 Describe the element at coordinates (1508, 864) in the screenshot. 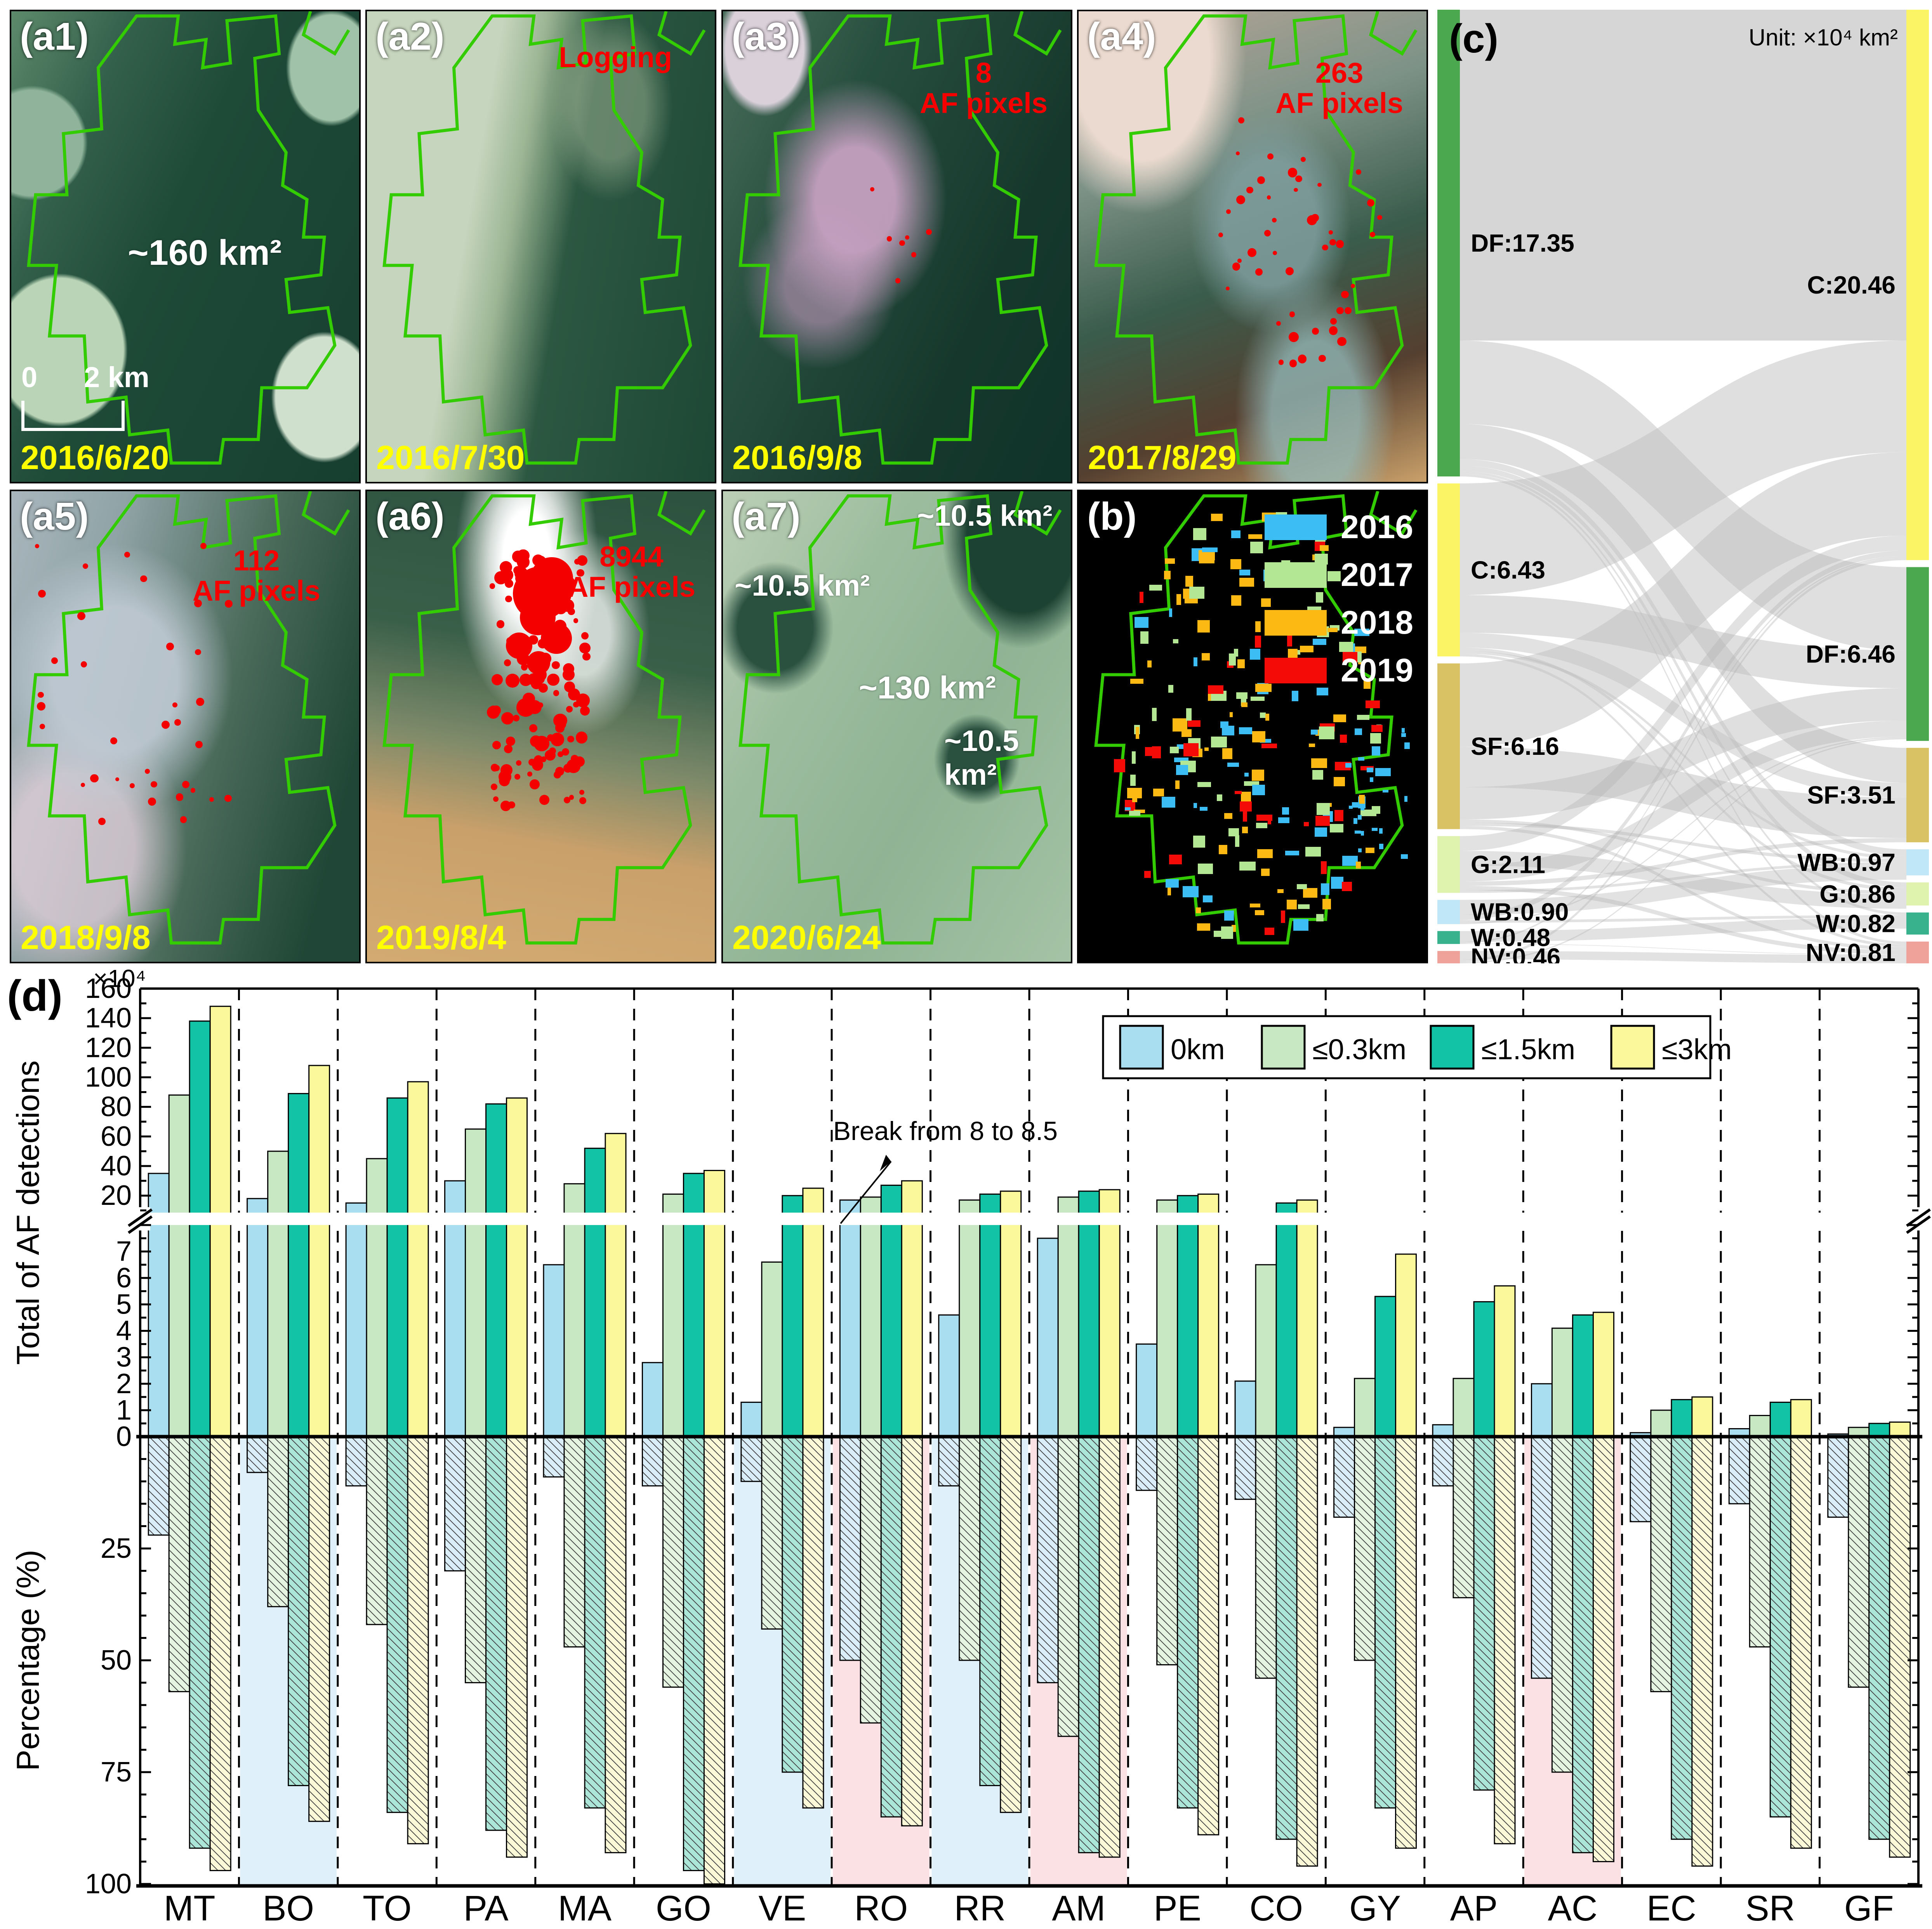

I see `svg-text: G:2.11` at that location.